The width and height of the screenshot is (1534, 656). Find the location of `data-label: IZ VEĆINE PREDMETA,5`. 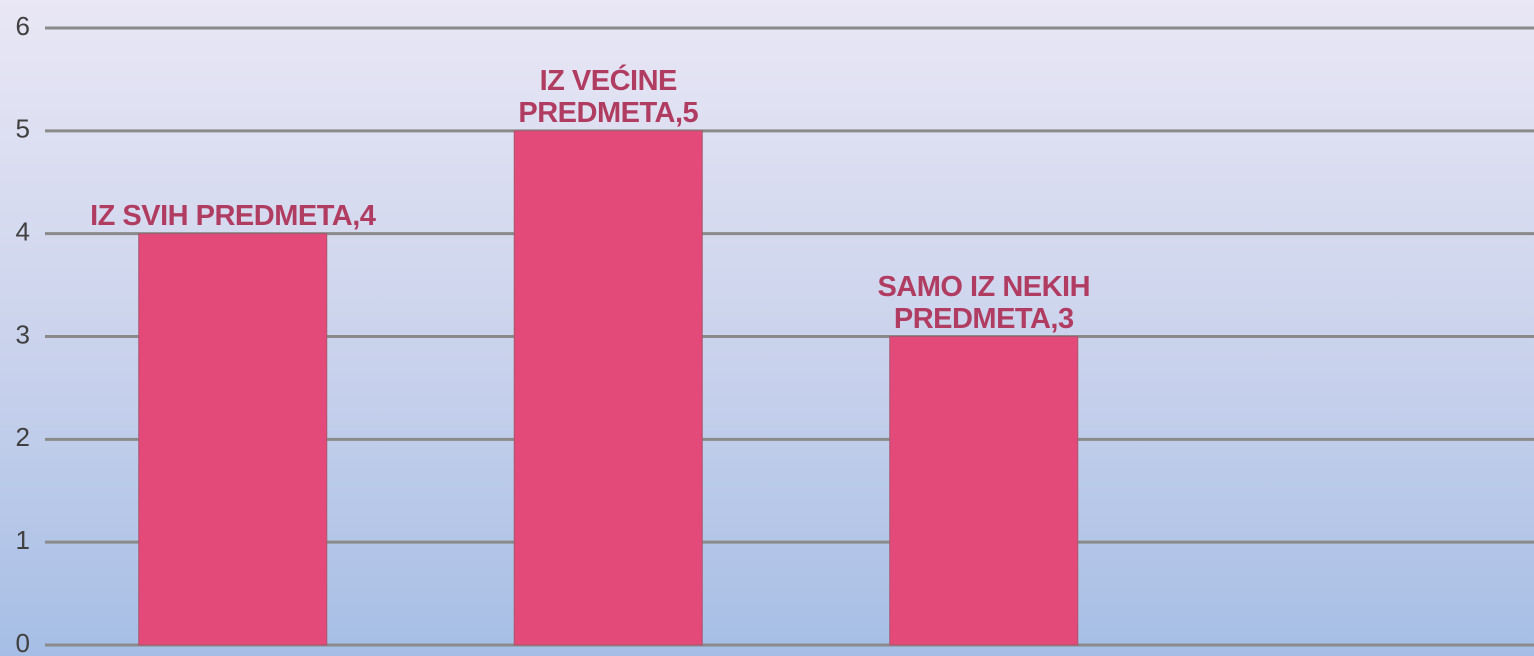

data-label: IZ VEĆINE PREDMETA,5 is located at coordinates (608, 96).